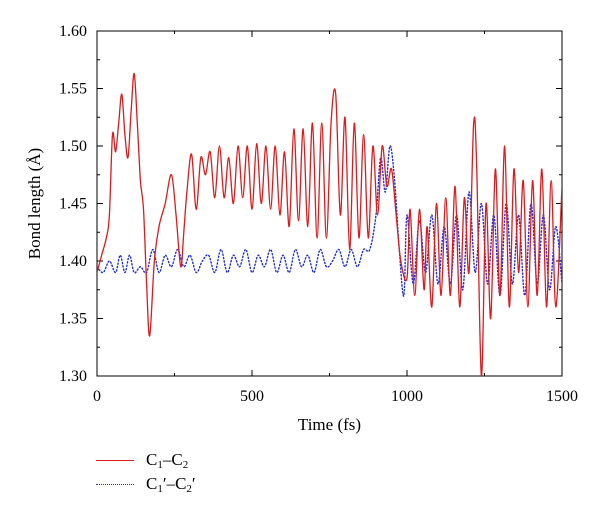 The width and height of the screenshot is (600, 519). I want to click on y-tick-label: 1.60, so click(73, 31).